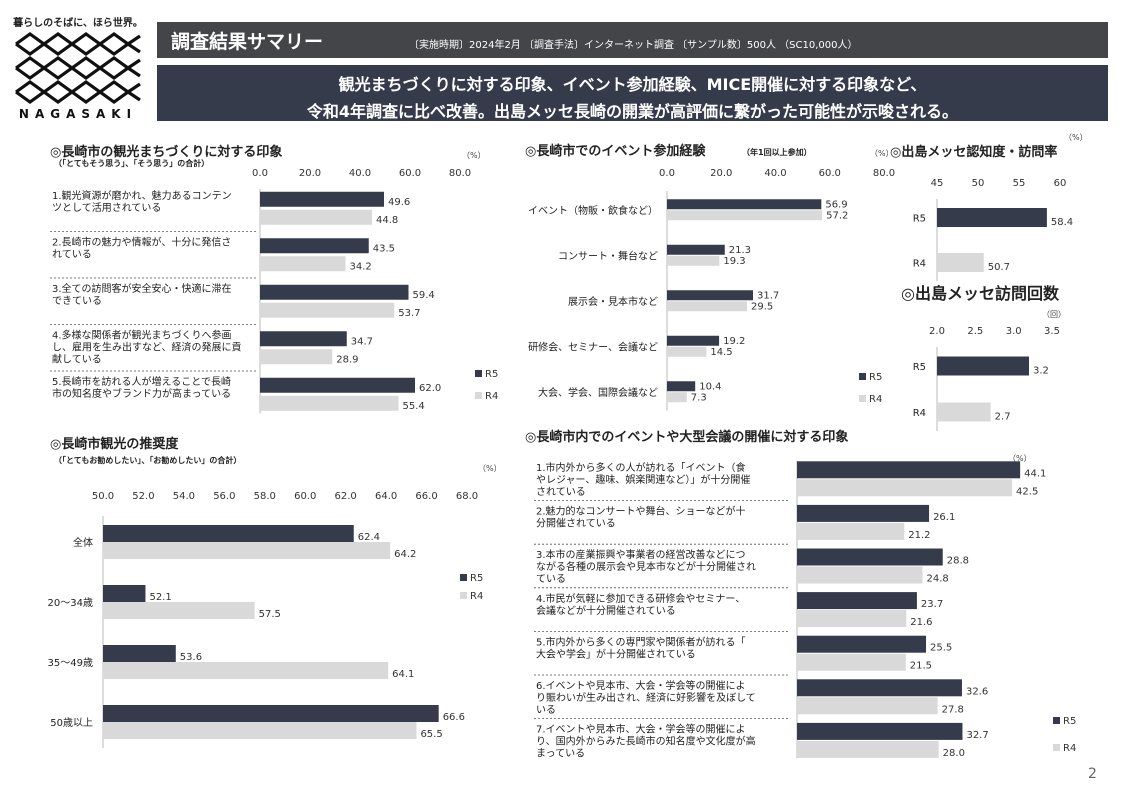 The image size is (1123, 794). What do you see at coordinates (1027, 491) in the screenshot?
I see `data-label: 42.5` at bounding box center [1027, 491].